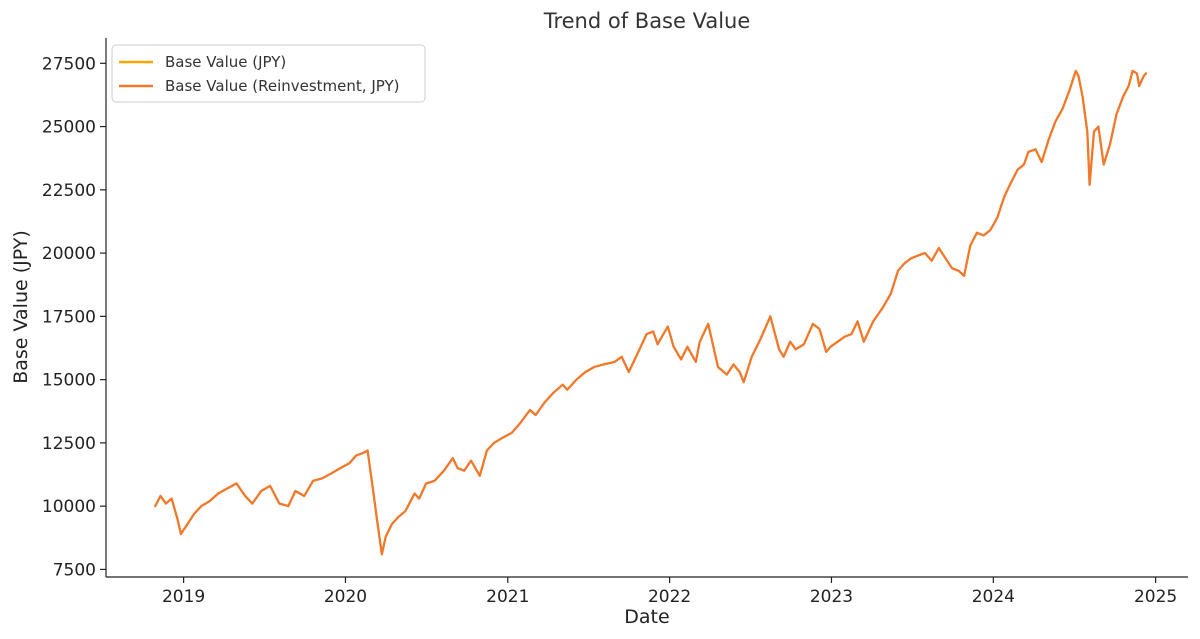  What do you see at coordinates (69, 191) in the screenshot?
I see `y-tick-label: 22500` at bounding box center [69, 191].